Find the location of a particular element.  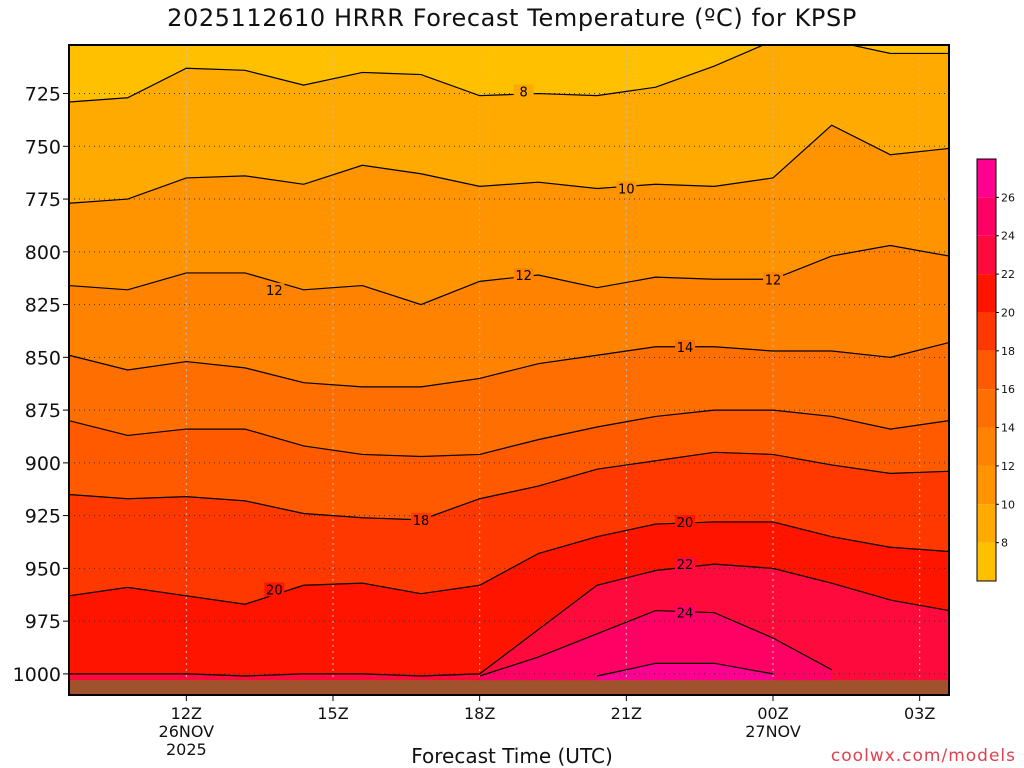

colorbar-tick-label-8: 8 is located at coordinates (1004, 543).